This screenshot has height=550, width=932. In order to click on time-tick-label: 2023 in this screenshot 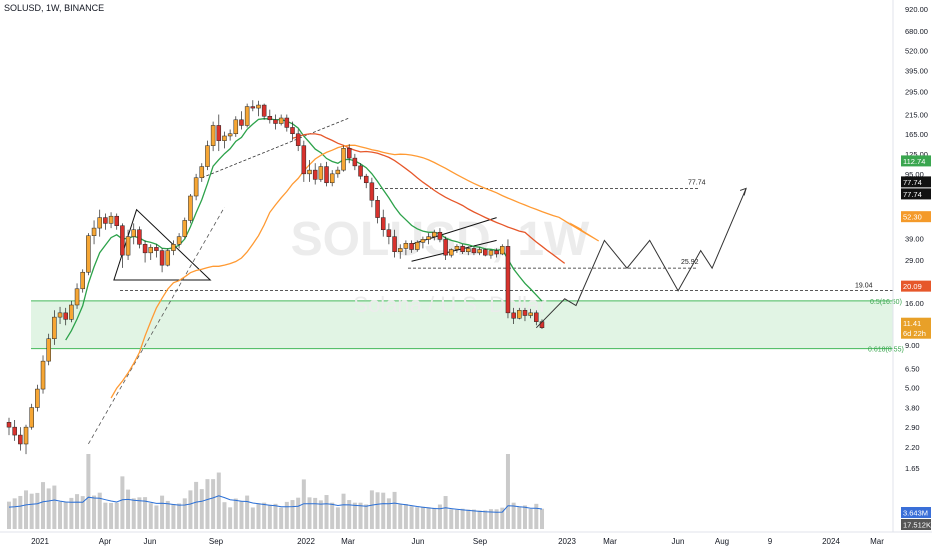, I will do `click(567, 541)`.